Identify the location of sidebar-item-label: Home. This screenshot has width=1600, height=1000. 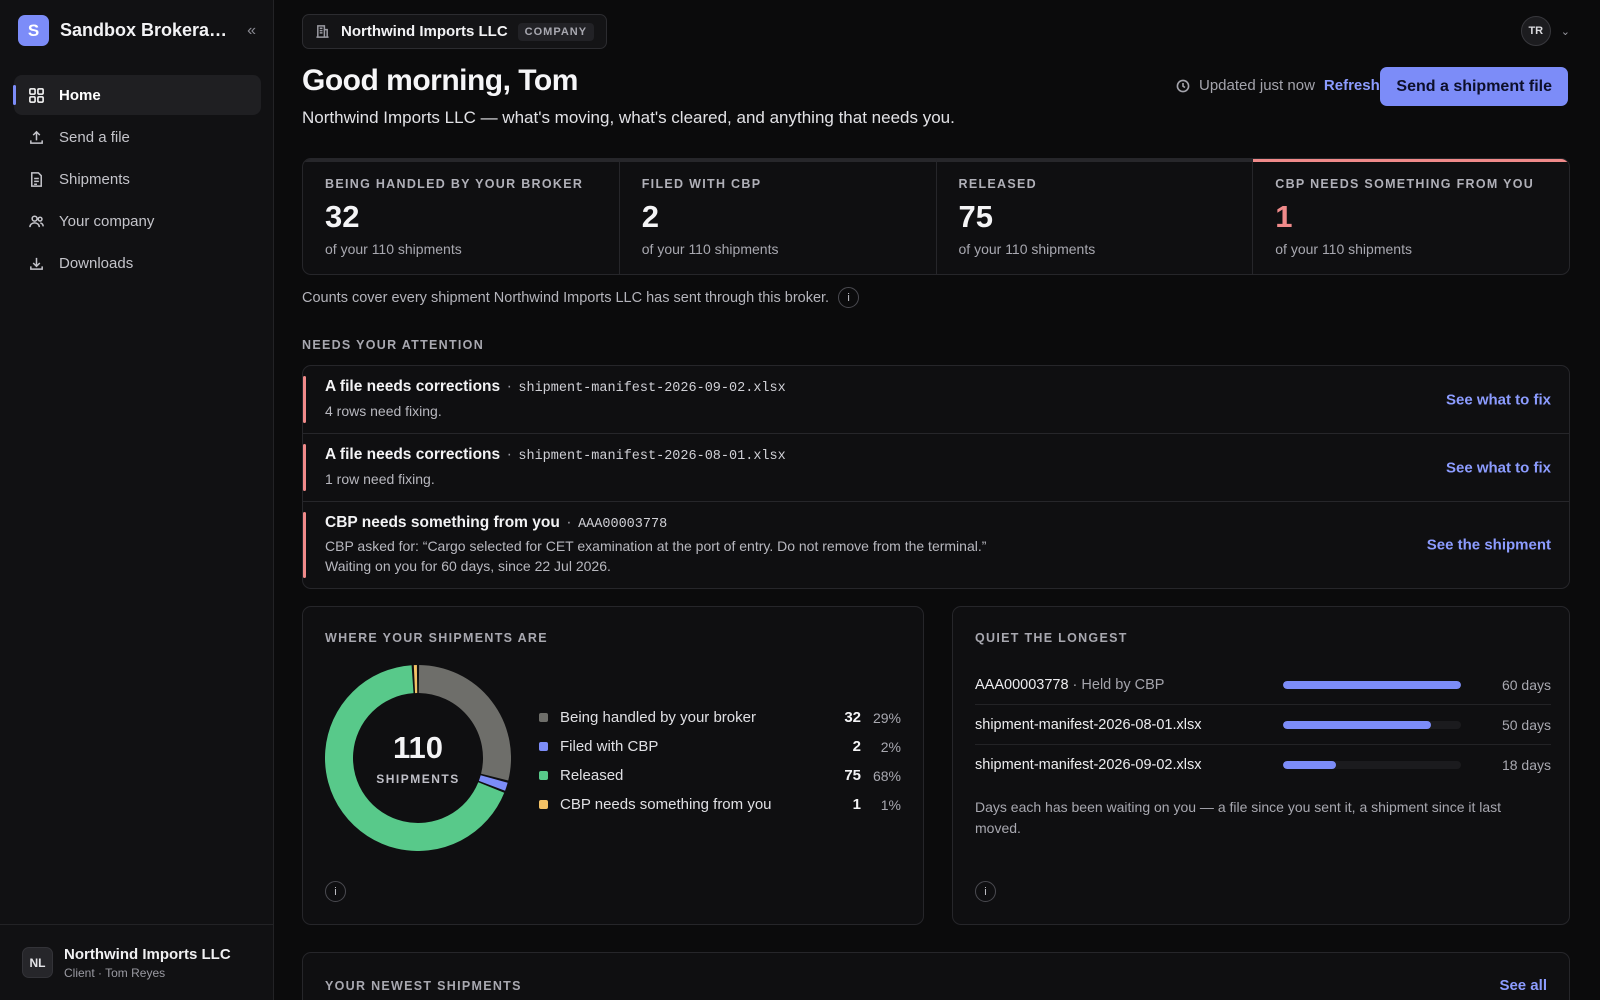
(80, 95).